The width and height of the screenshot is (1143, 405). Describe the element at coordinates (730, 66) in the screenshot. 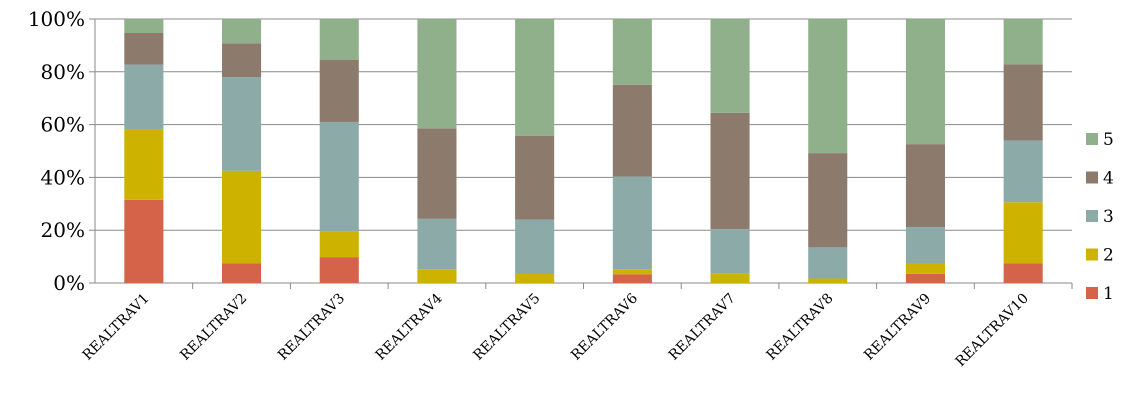

I see `bar-segment-series-5-realtrav7` at that location.